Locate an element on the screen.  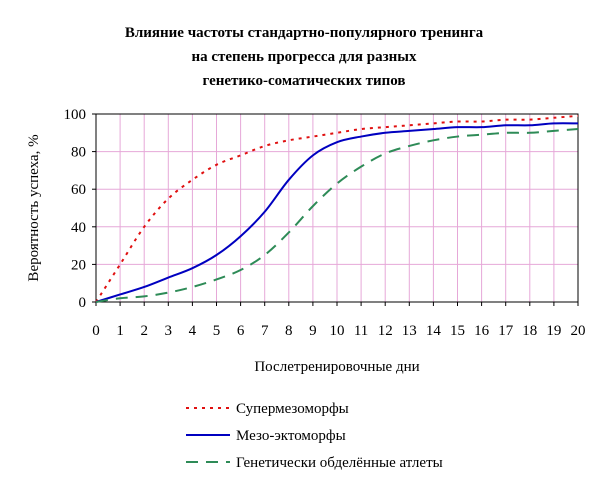
x-axis-ticks: 0 1 2 3 4 5 6 7 8 9 10 11 12 13 14 15 16 17 18 19 20 is located at coordinates (339, 320).